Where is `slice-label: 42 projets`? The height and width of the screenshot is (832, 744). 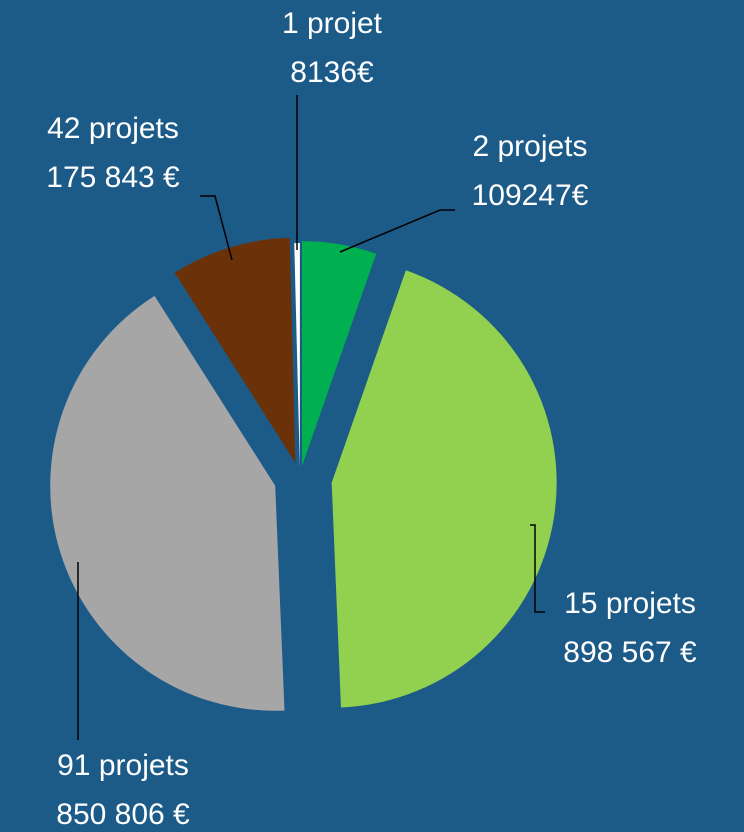
slice-label: 42 projets is located at coordinates (113, 128).